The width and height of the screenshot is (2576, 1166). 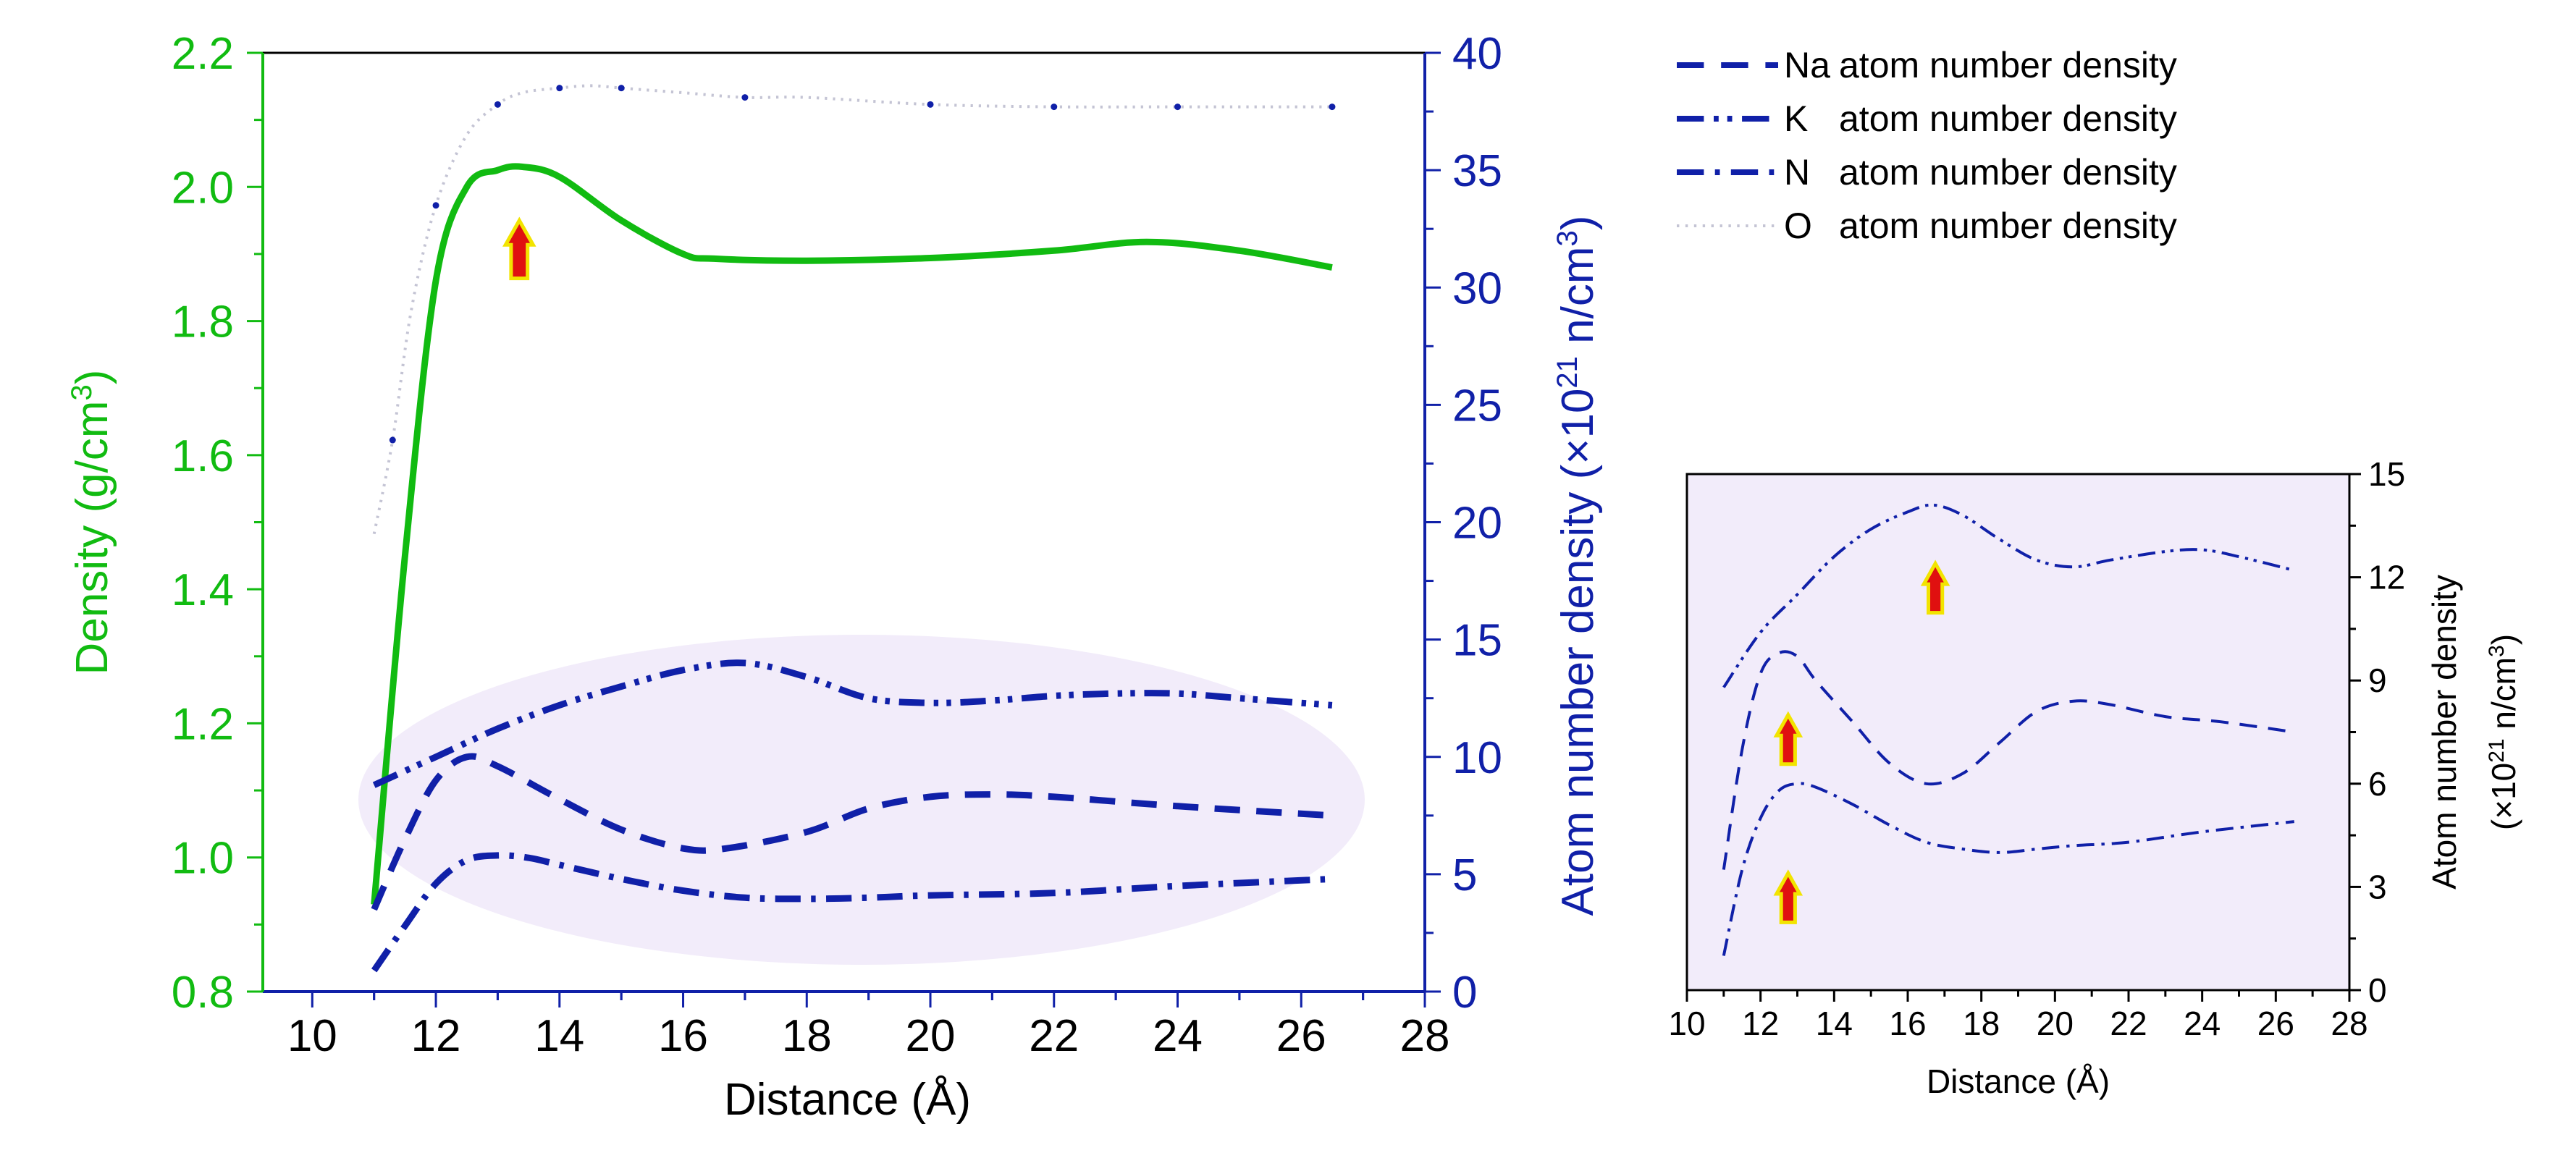 I want to click on left-tick-label: 1.8, so click(x=203, y=322).